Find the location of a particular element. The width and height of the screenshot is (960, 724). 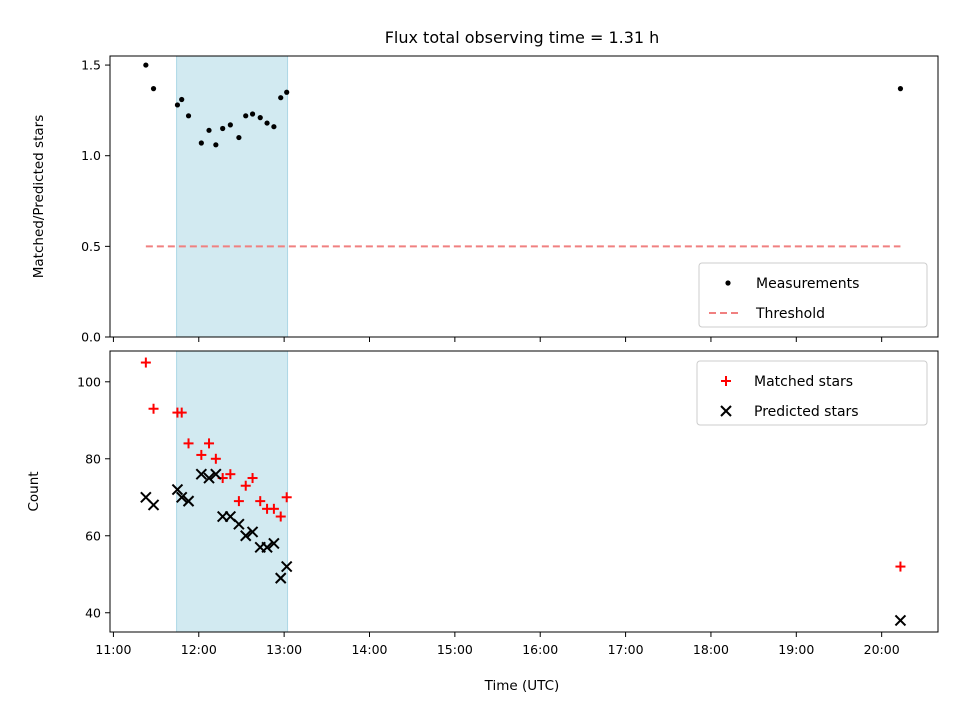

chart-title: Flux total observing time = 1.31 h is located at coordinates (522, 37).